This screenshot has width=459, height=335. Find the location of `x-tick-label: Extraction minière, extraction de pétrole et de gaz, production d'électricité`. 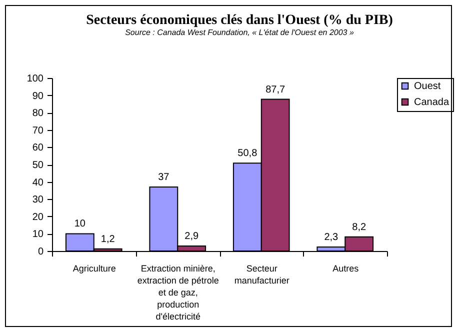

x-tick-label: Extraction minière, extraction de pétrole et de gaz, production d'électricité is located at coordinates (178, 293).